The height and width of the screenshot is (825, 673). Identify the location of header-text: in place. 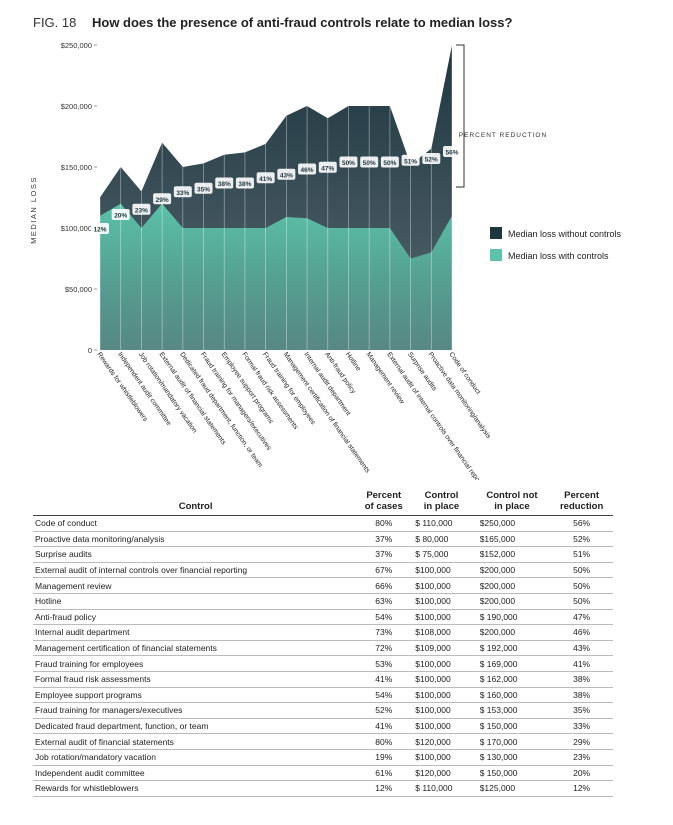
(441, 506).